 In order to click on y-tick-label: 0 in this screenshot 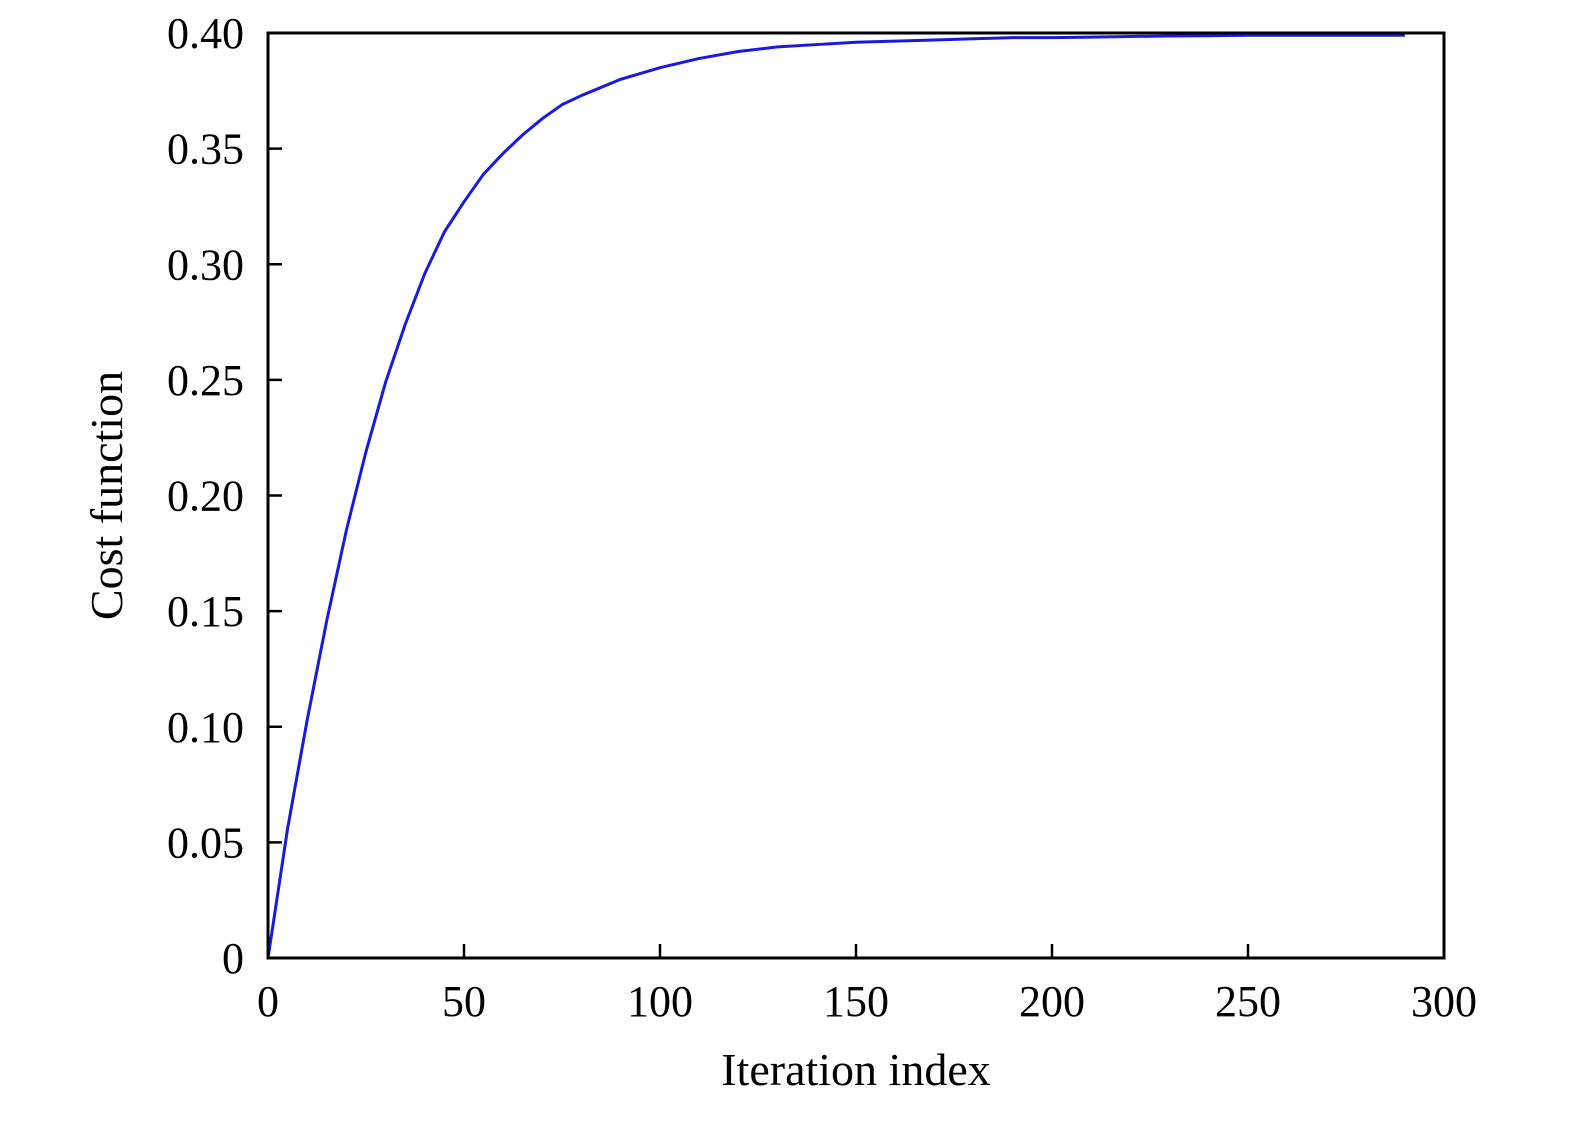, I will do `click(233, 958)`.